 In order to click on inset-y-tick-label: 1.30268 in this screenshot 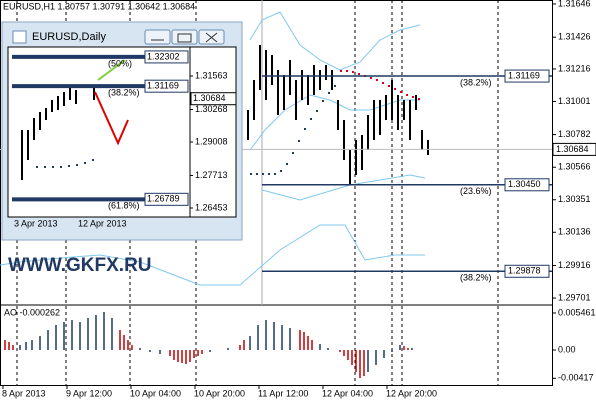, I will do `click(211, 109)`.